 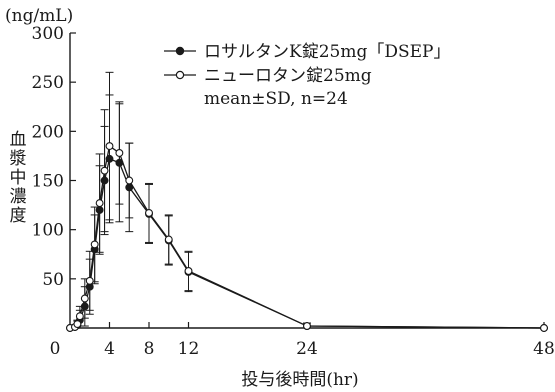 I want to click on legend-label-series-2: ニューロタン錠25mg, so click(x=288, y=76).